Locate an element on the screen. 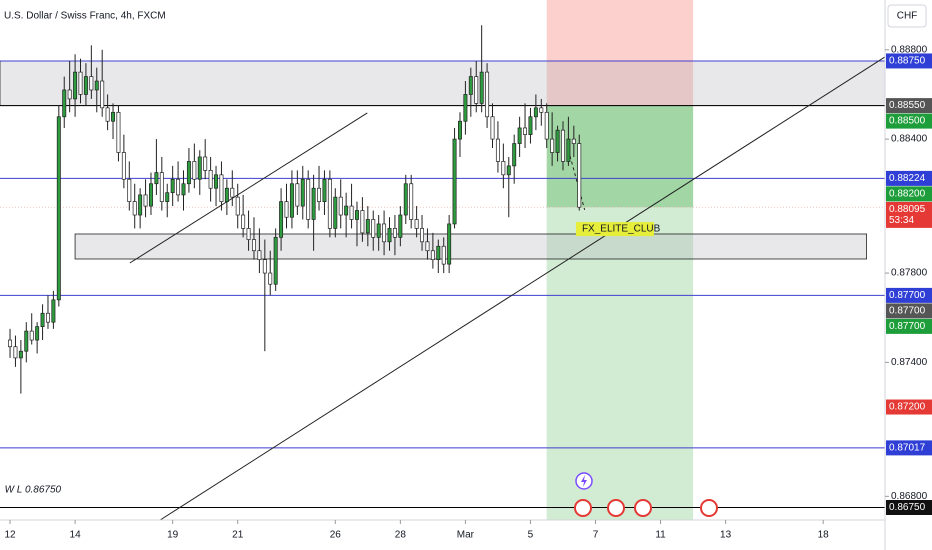  profit-zone is located at coordinates (620, 156).